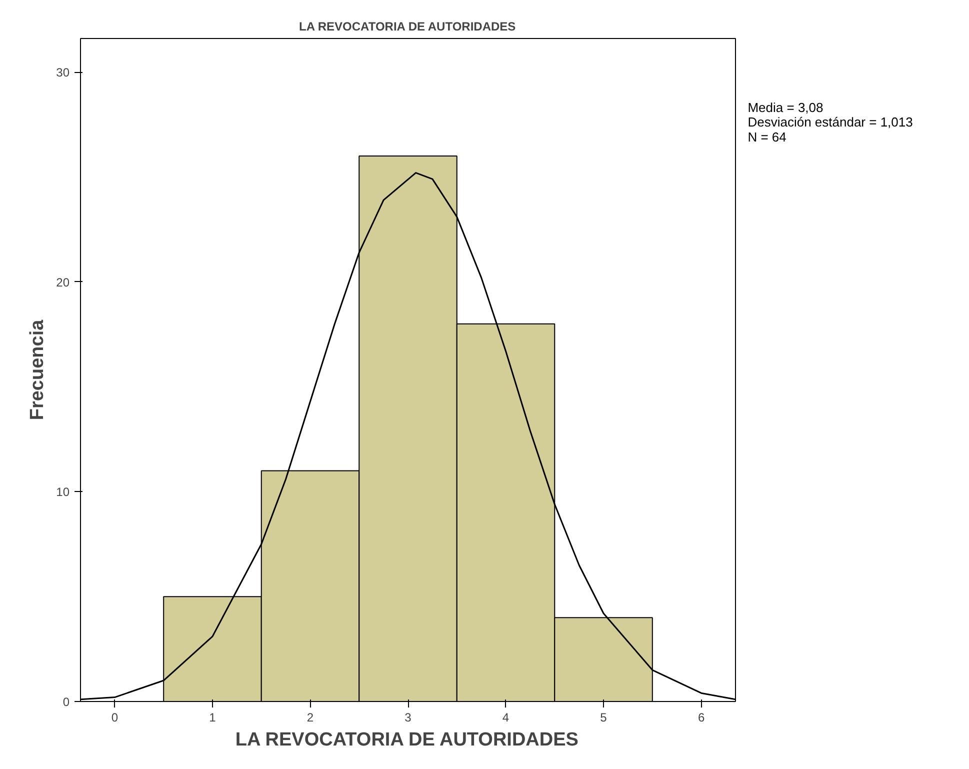  I want to click on y-tick-label: 20, so click(63, 282).